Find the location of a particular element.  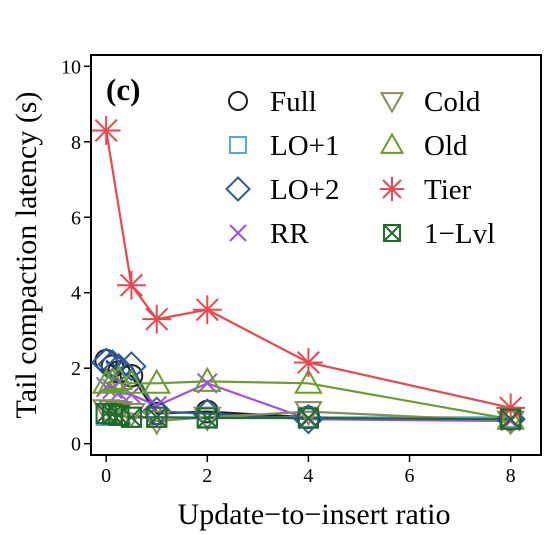

legend-marker-cold is located at coordinates (392, 103).